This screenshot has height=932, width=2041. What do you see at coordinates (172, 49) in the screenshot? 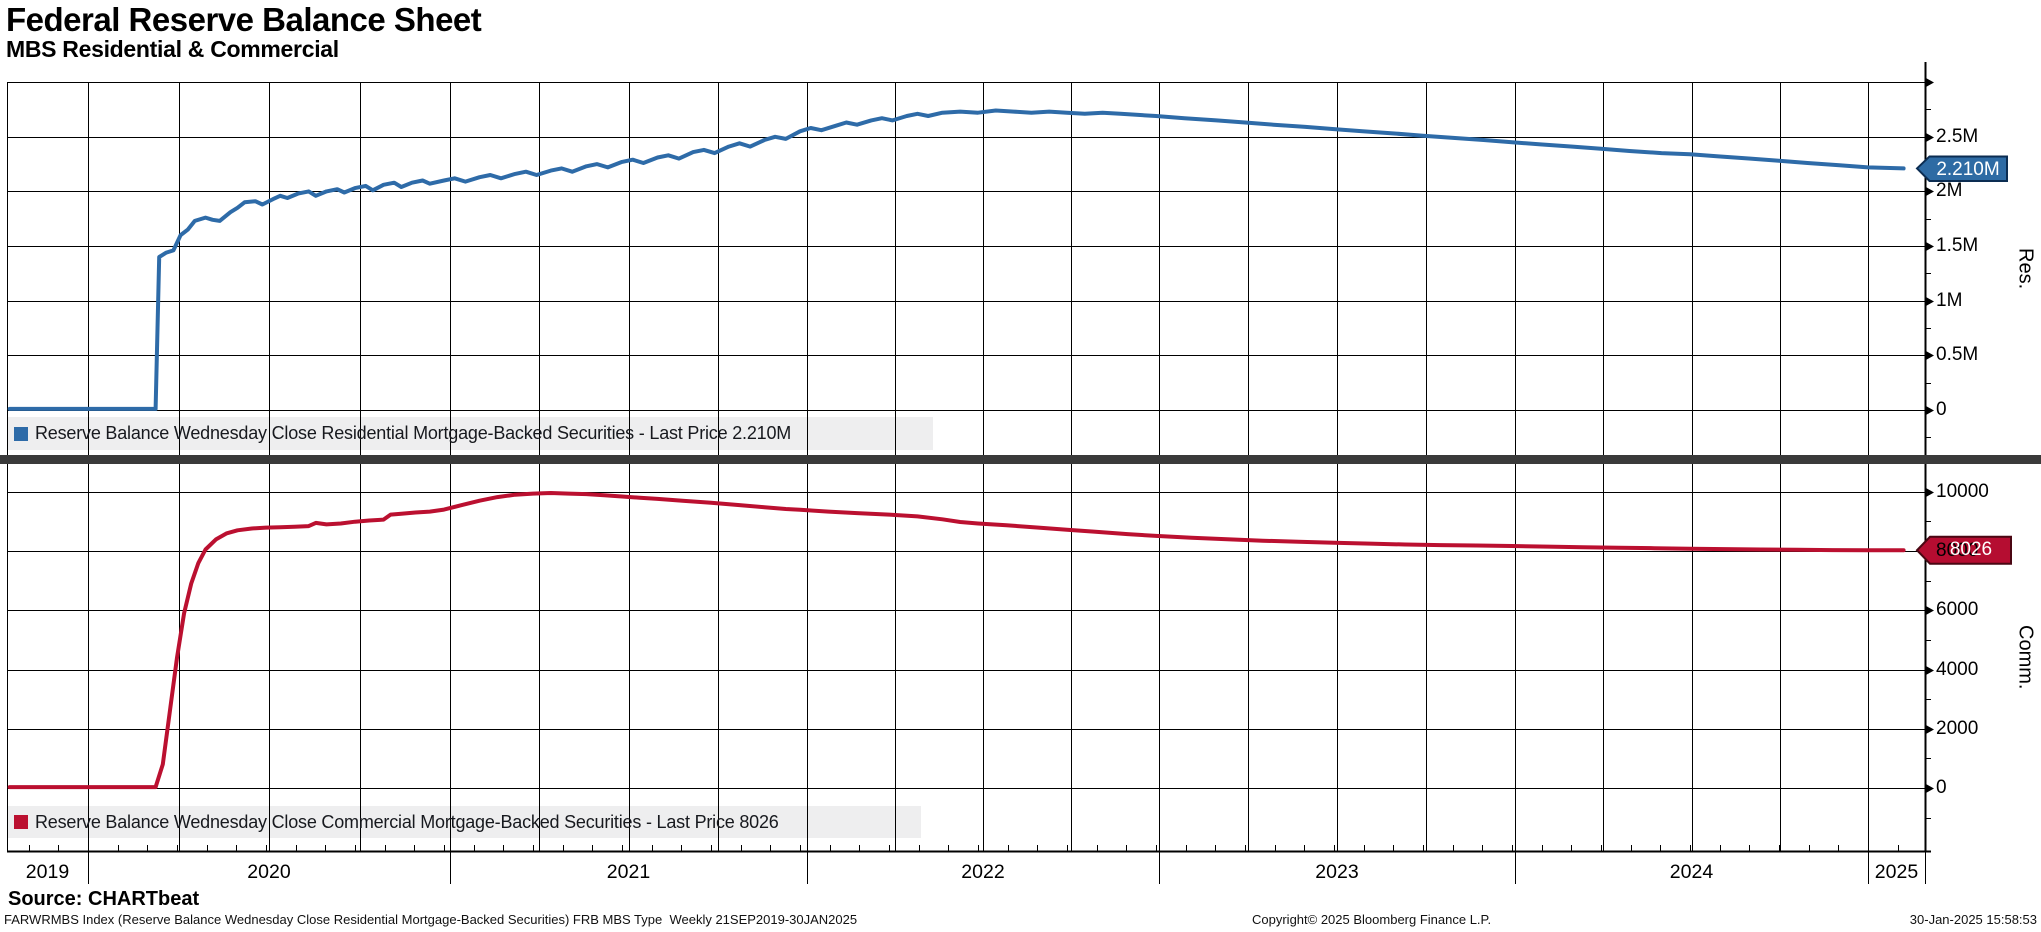
I see `chart-subtitle: MBS Residential & Commercial` at bounding box center [172, 49].